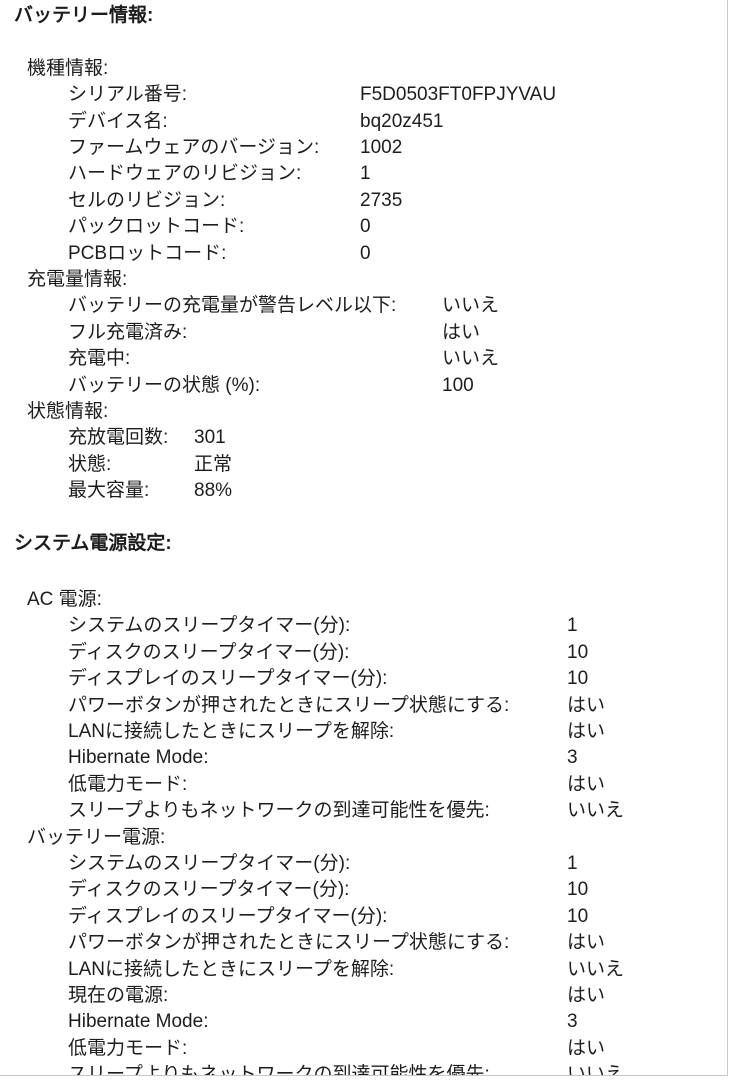  I want to click on property-label: バッテリーの充電量が警告レベル以下:, so click(232, 306).